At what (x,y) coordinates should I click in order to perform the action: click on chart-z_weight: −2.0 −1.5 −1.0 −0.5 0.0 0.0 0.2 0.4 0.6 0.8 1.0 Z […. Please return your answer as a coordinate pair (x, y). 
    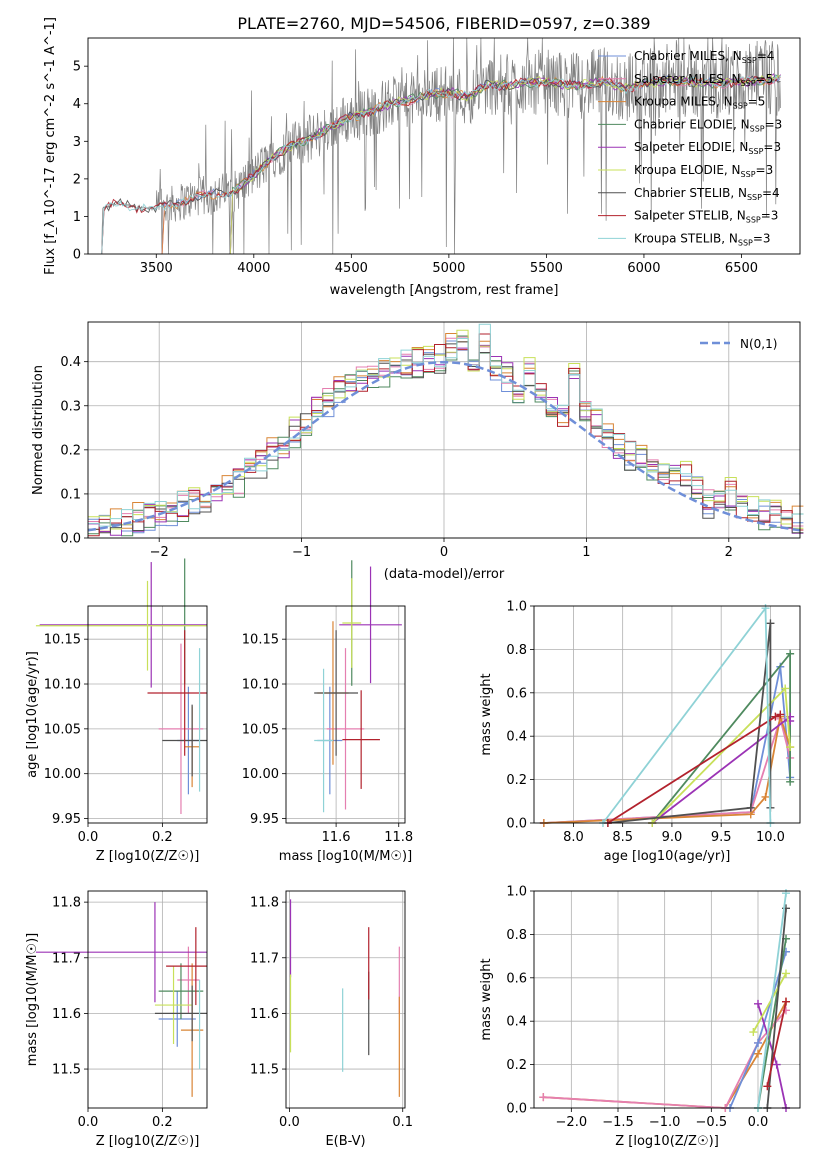
    Looking at the image, I should click on (640, 1017).